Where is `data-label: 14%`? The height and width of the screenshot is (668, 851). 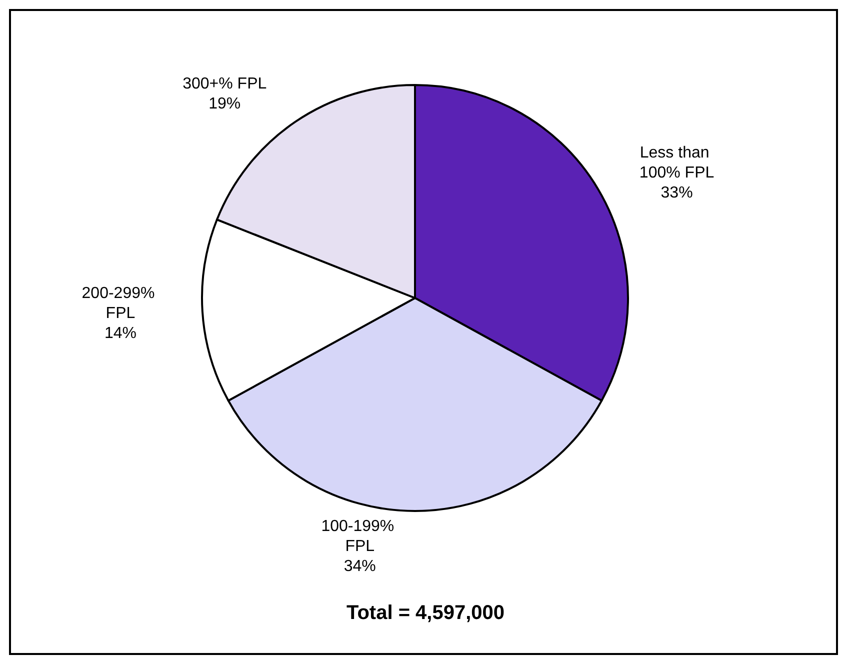 data-label: 14% is located at coordinates (120, 333).